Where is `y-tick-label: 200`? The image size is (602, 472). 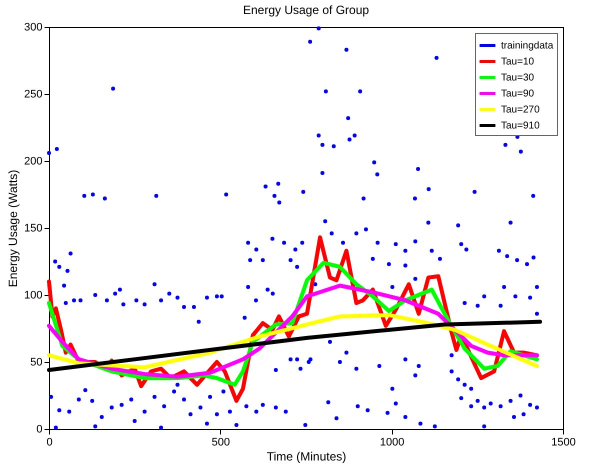 y-tick-label: 200 is located at coordinates (33, 162).